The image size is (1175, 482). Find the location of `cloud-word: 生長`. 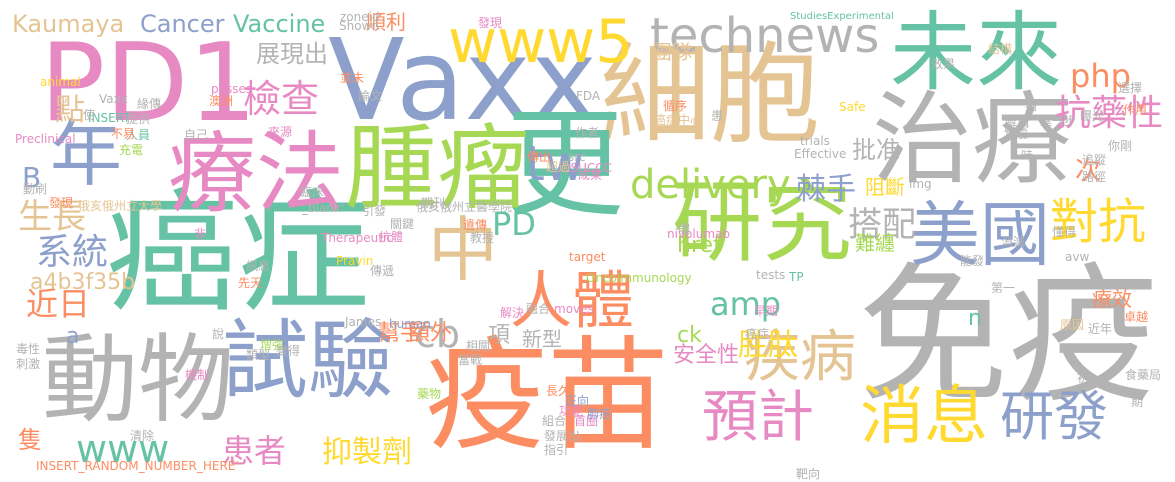

cloud-word: 生長 is located at coordinates (52, 217).